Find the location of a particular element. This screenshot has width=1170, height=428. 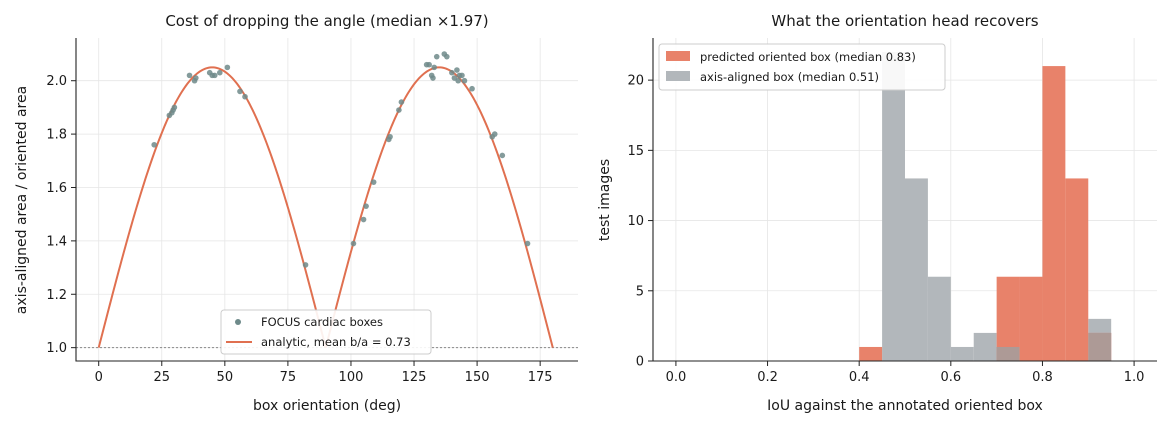

right-x-axis-label: IoU against the annotated oriented box is located at coordinates (905, 406).